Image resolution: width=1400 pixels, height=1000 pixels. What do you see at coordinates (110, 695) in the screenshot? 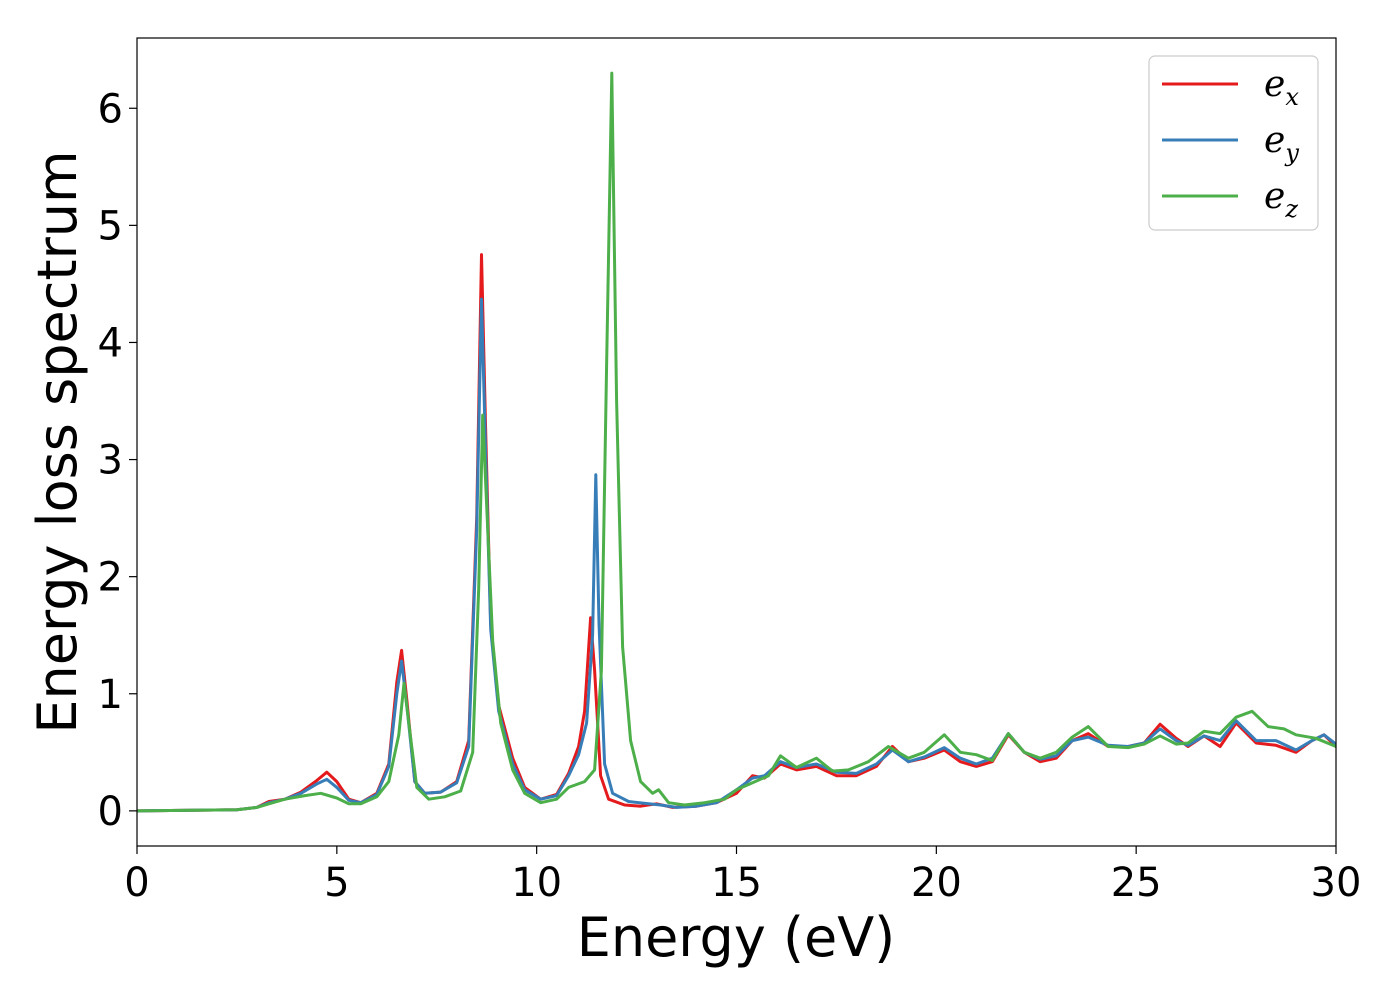
I see `y-tick-label: 1` at bounding box center [110, 695].